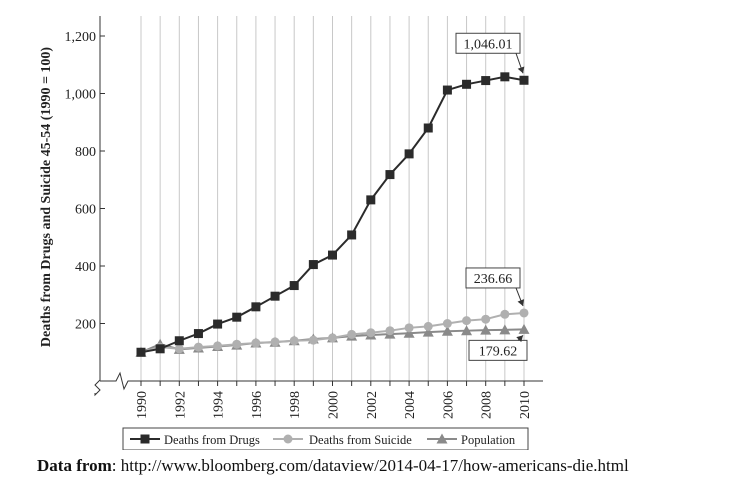 The height and width of the screenshot is (490, 729). I want to click on annotation-label: 1,046.01, so click(488, 44).